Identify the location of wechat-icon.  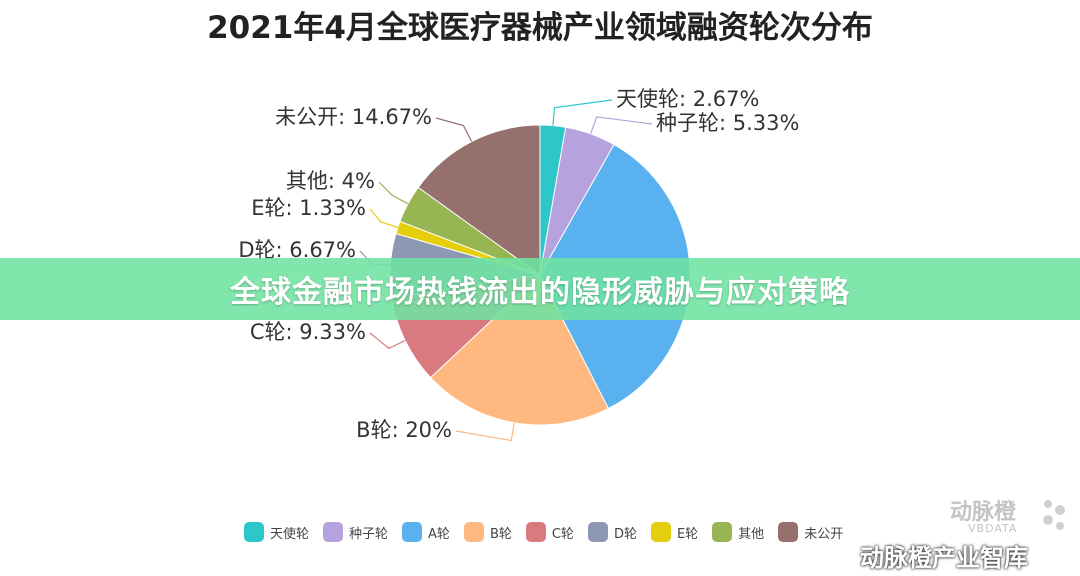
(837, 555).